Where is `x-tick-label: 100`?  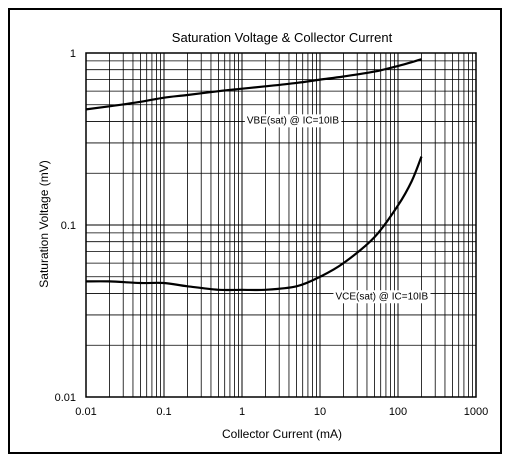 x-tick-label: 100 is located at coordinates (398, 412).